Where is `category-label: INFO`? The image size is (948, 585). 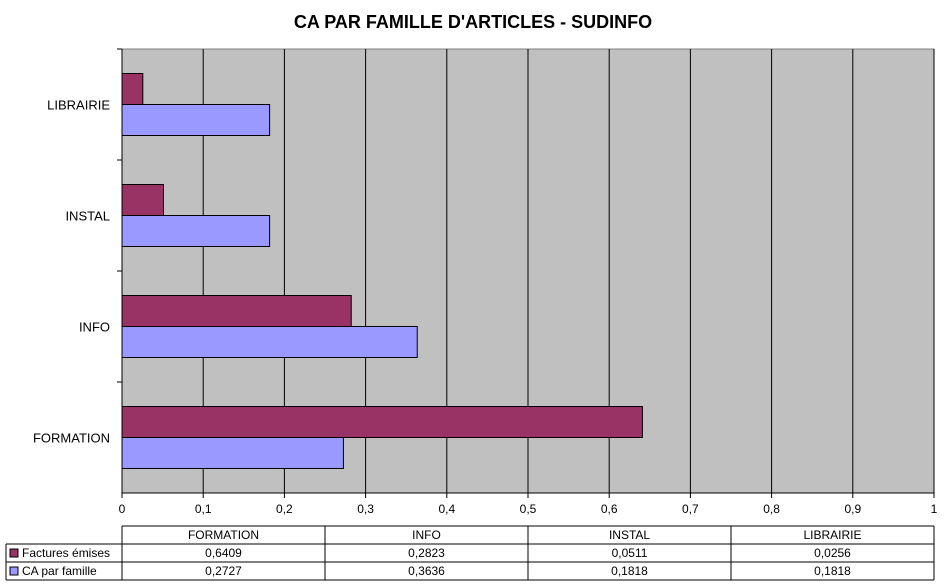
category-label: INFO is located at coordinates (94, 327).